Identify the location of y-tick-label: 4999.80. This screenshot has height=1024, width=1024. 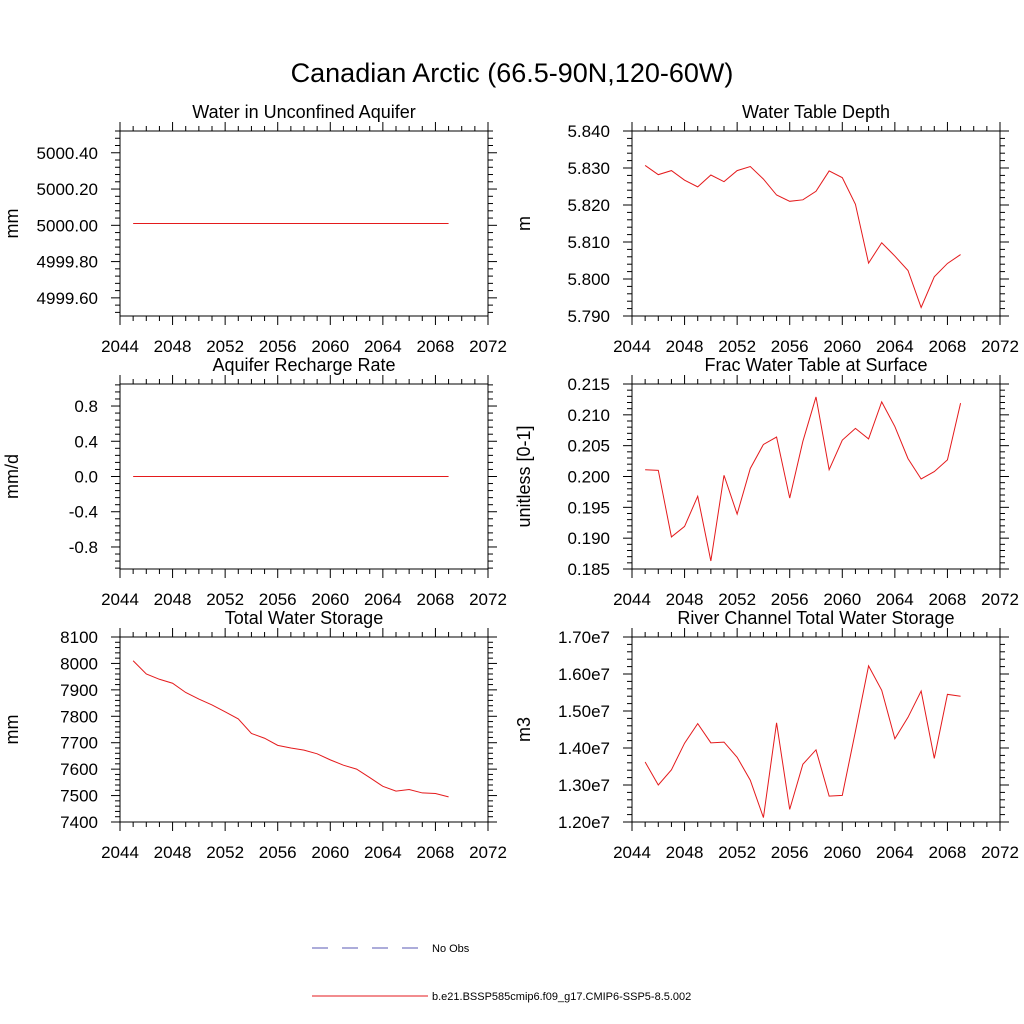
(67, 262).